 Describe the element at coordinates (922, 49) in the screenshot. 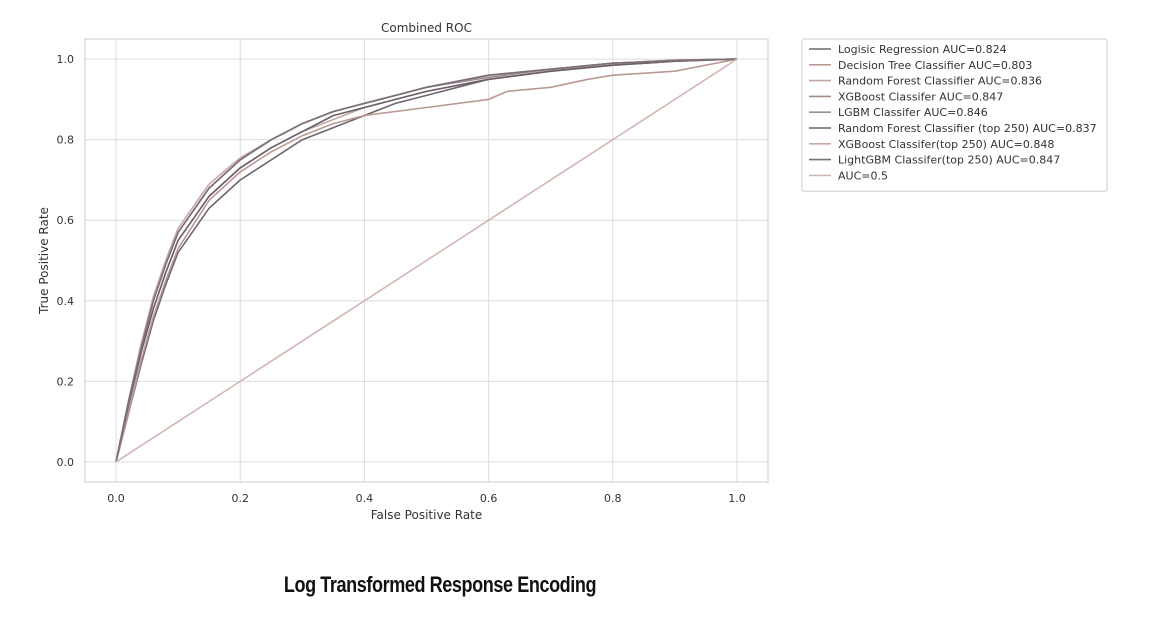

I see `legend-label-0: Logisic Regression AUC=0.824` at that location.